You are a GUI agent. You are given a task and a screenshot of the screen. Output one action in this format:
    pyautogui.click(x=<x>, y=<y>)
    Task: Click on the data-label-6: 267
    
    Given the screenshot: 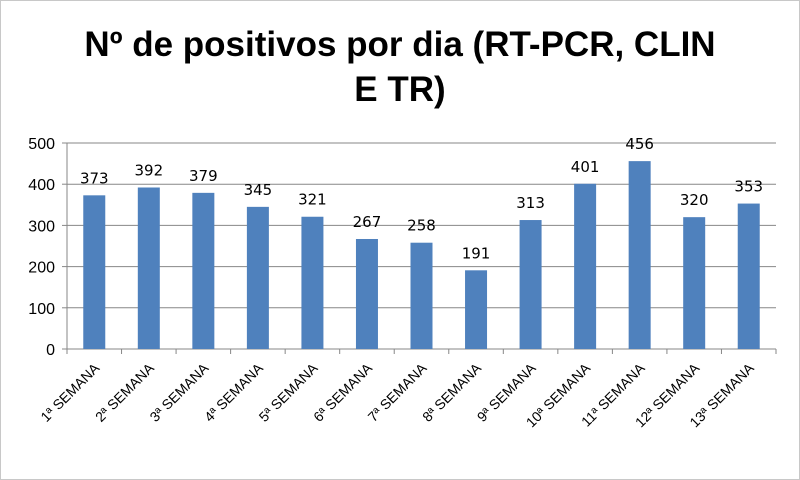 What is the action you would take?
    pyautogui.click(x=367, y=222)
    